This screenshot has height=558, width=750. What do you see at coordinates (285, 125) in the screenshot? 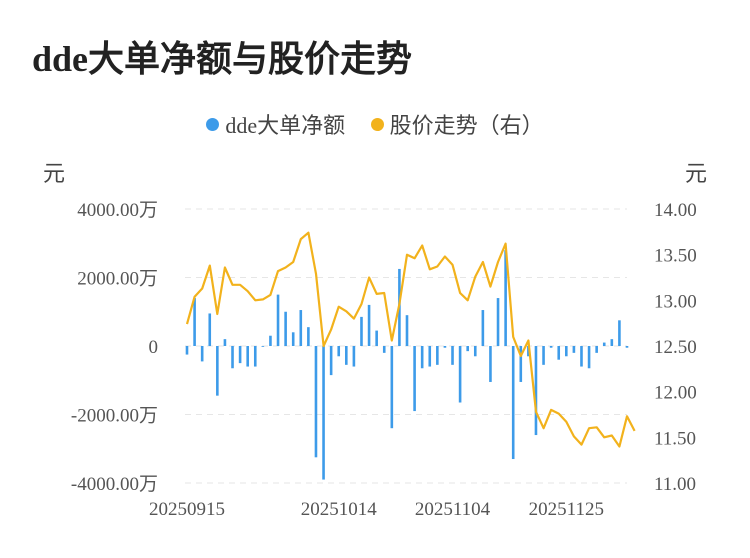
I see `legend-label-dde: dde大单净额` at bounding box center [285, 125].